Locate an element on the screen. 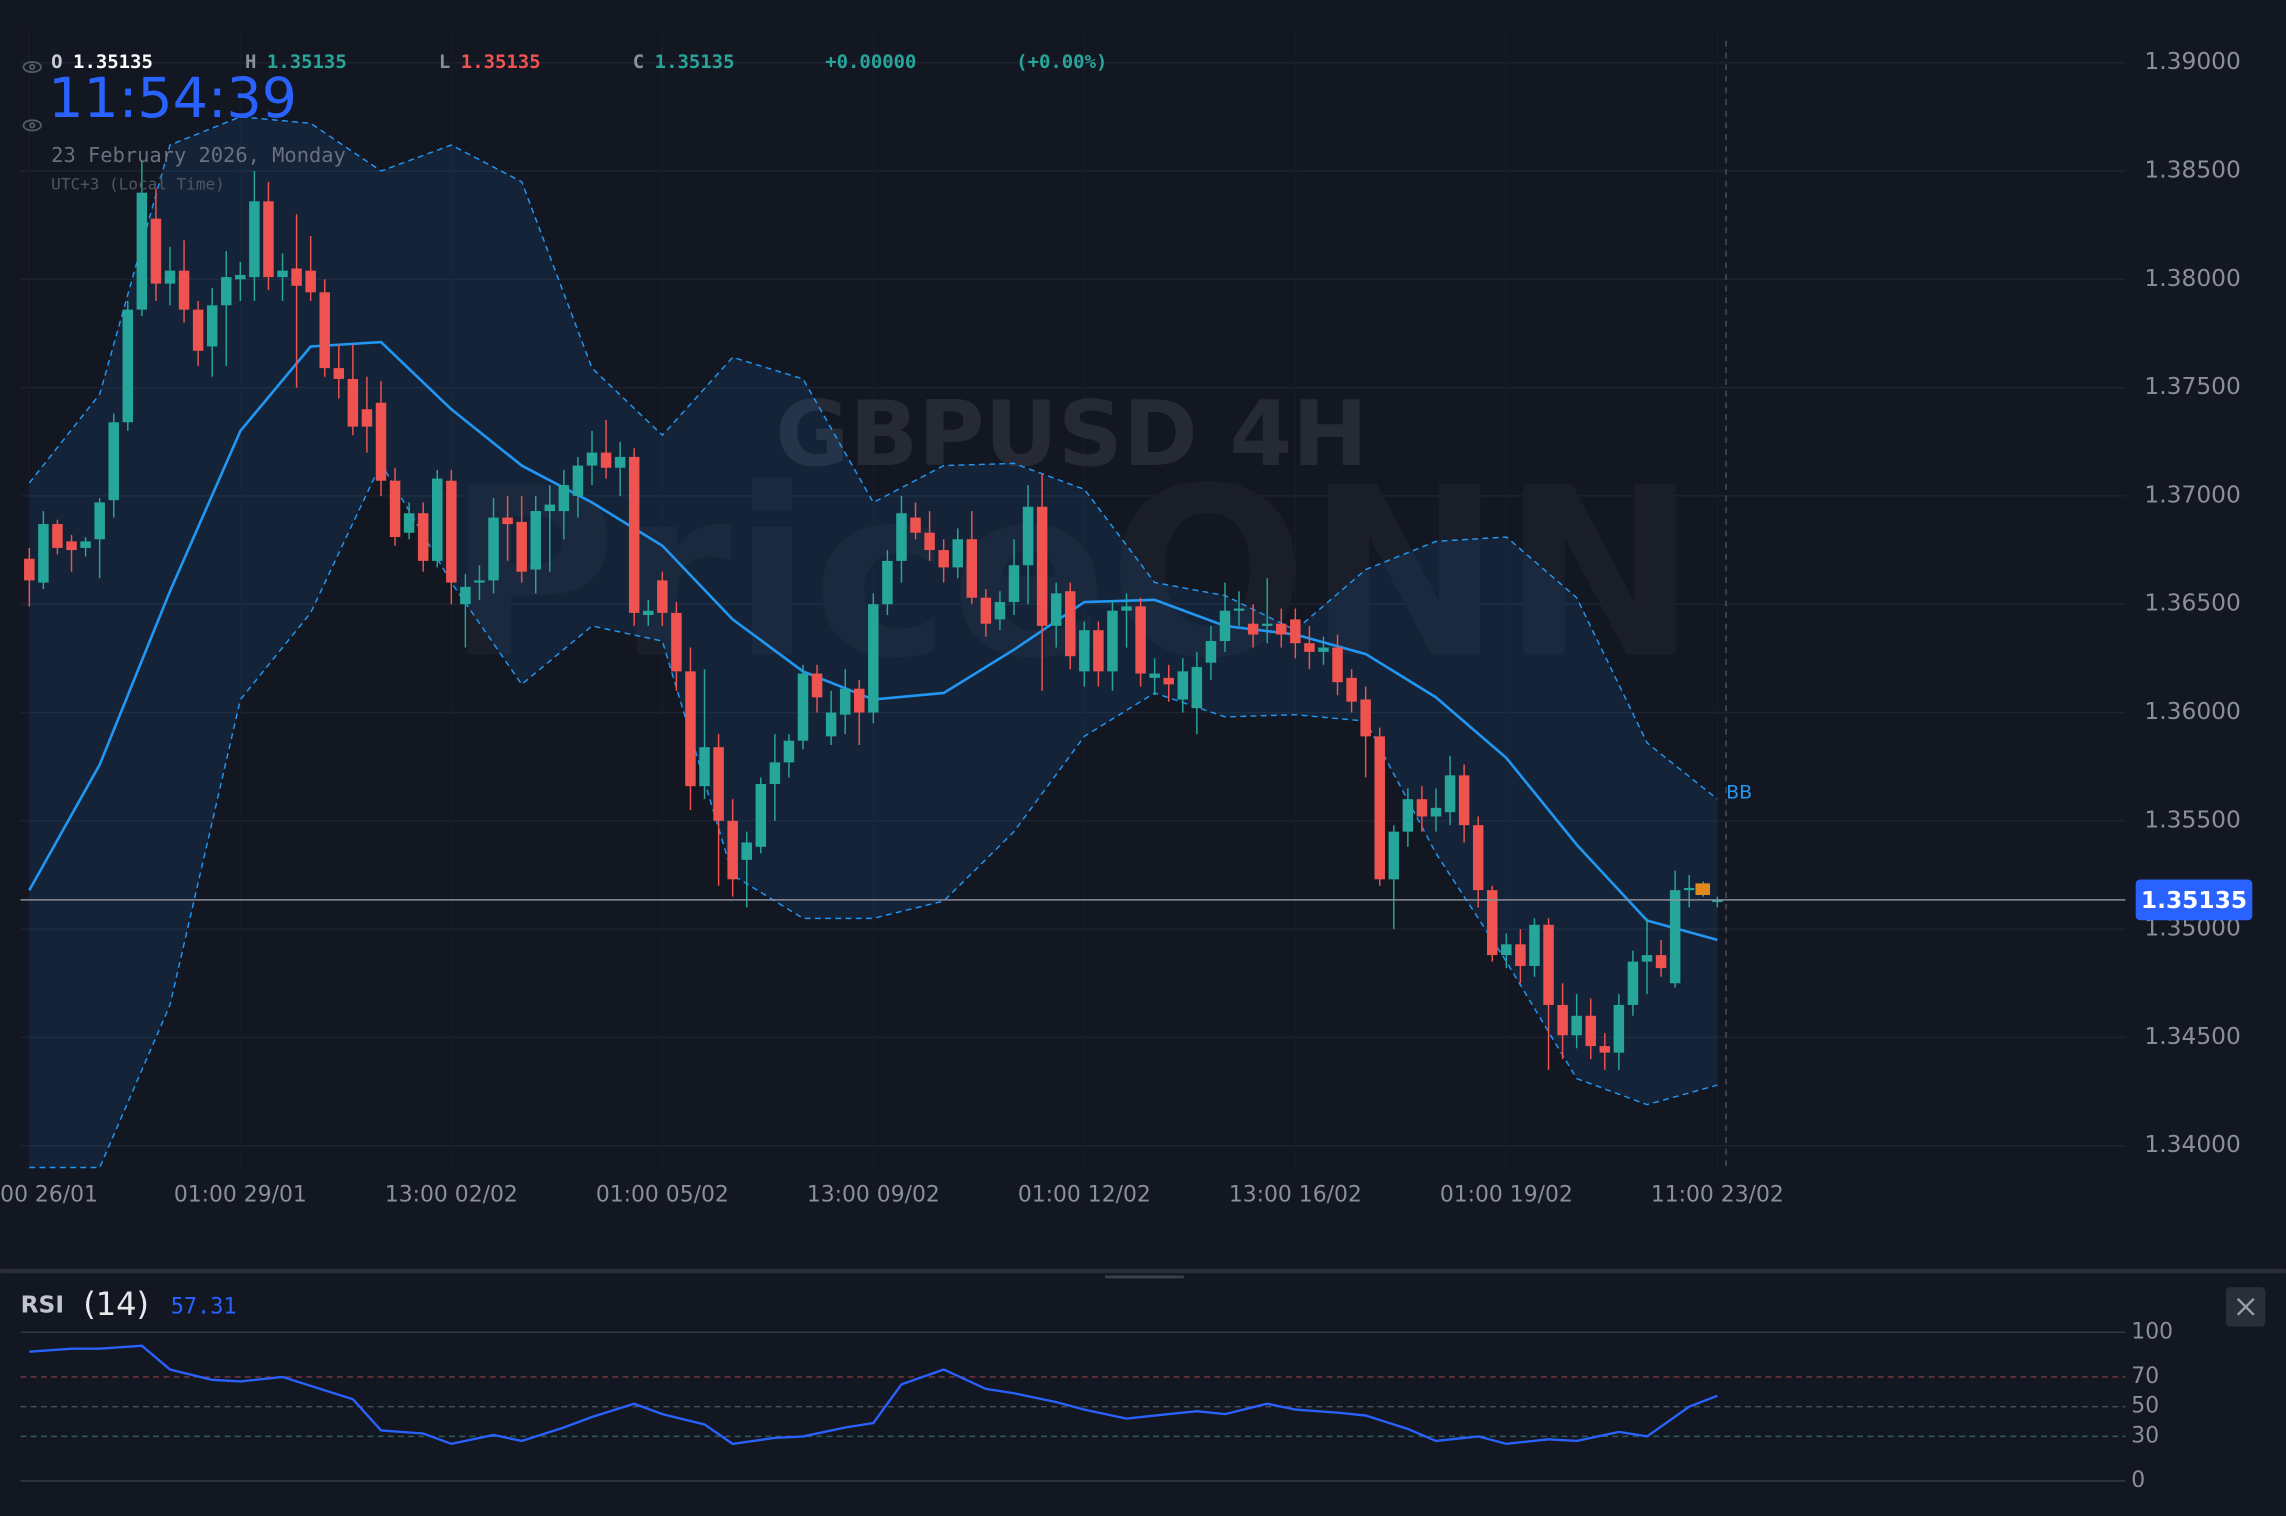 This screenshot has width=2286, height=1516. rsi-tick-label: 70 is located at coordinates (2145, 1376).